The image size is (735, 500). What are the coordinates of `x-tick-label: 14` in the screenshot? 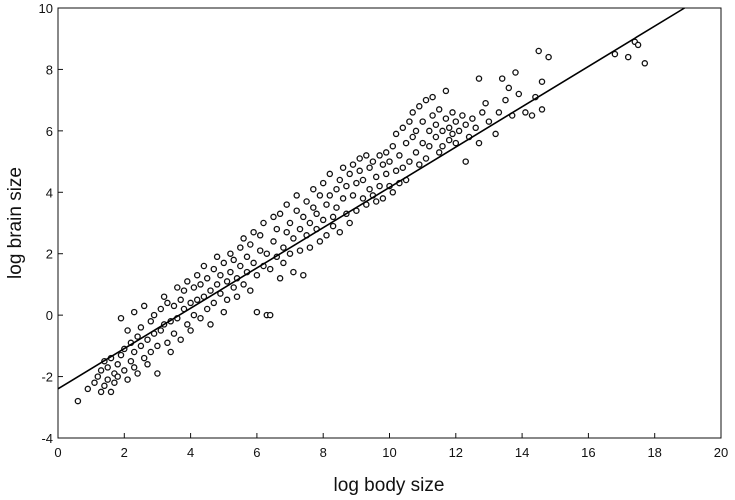 It's located at (522, 452).